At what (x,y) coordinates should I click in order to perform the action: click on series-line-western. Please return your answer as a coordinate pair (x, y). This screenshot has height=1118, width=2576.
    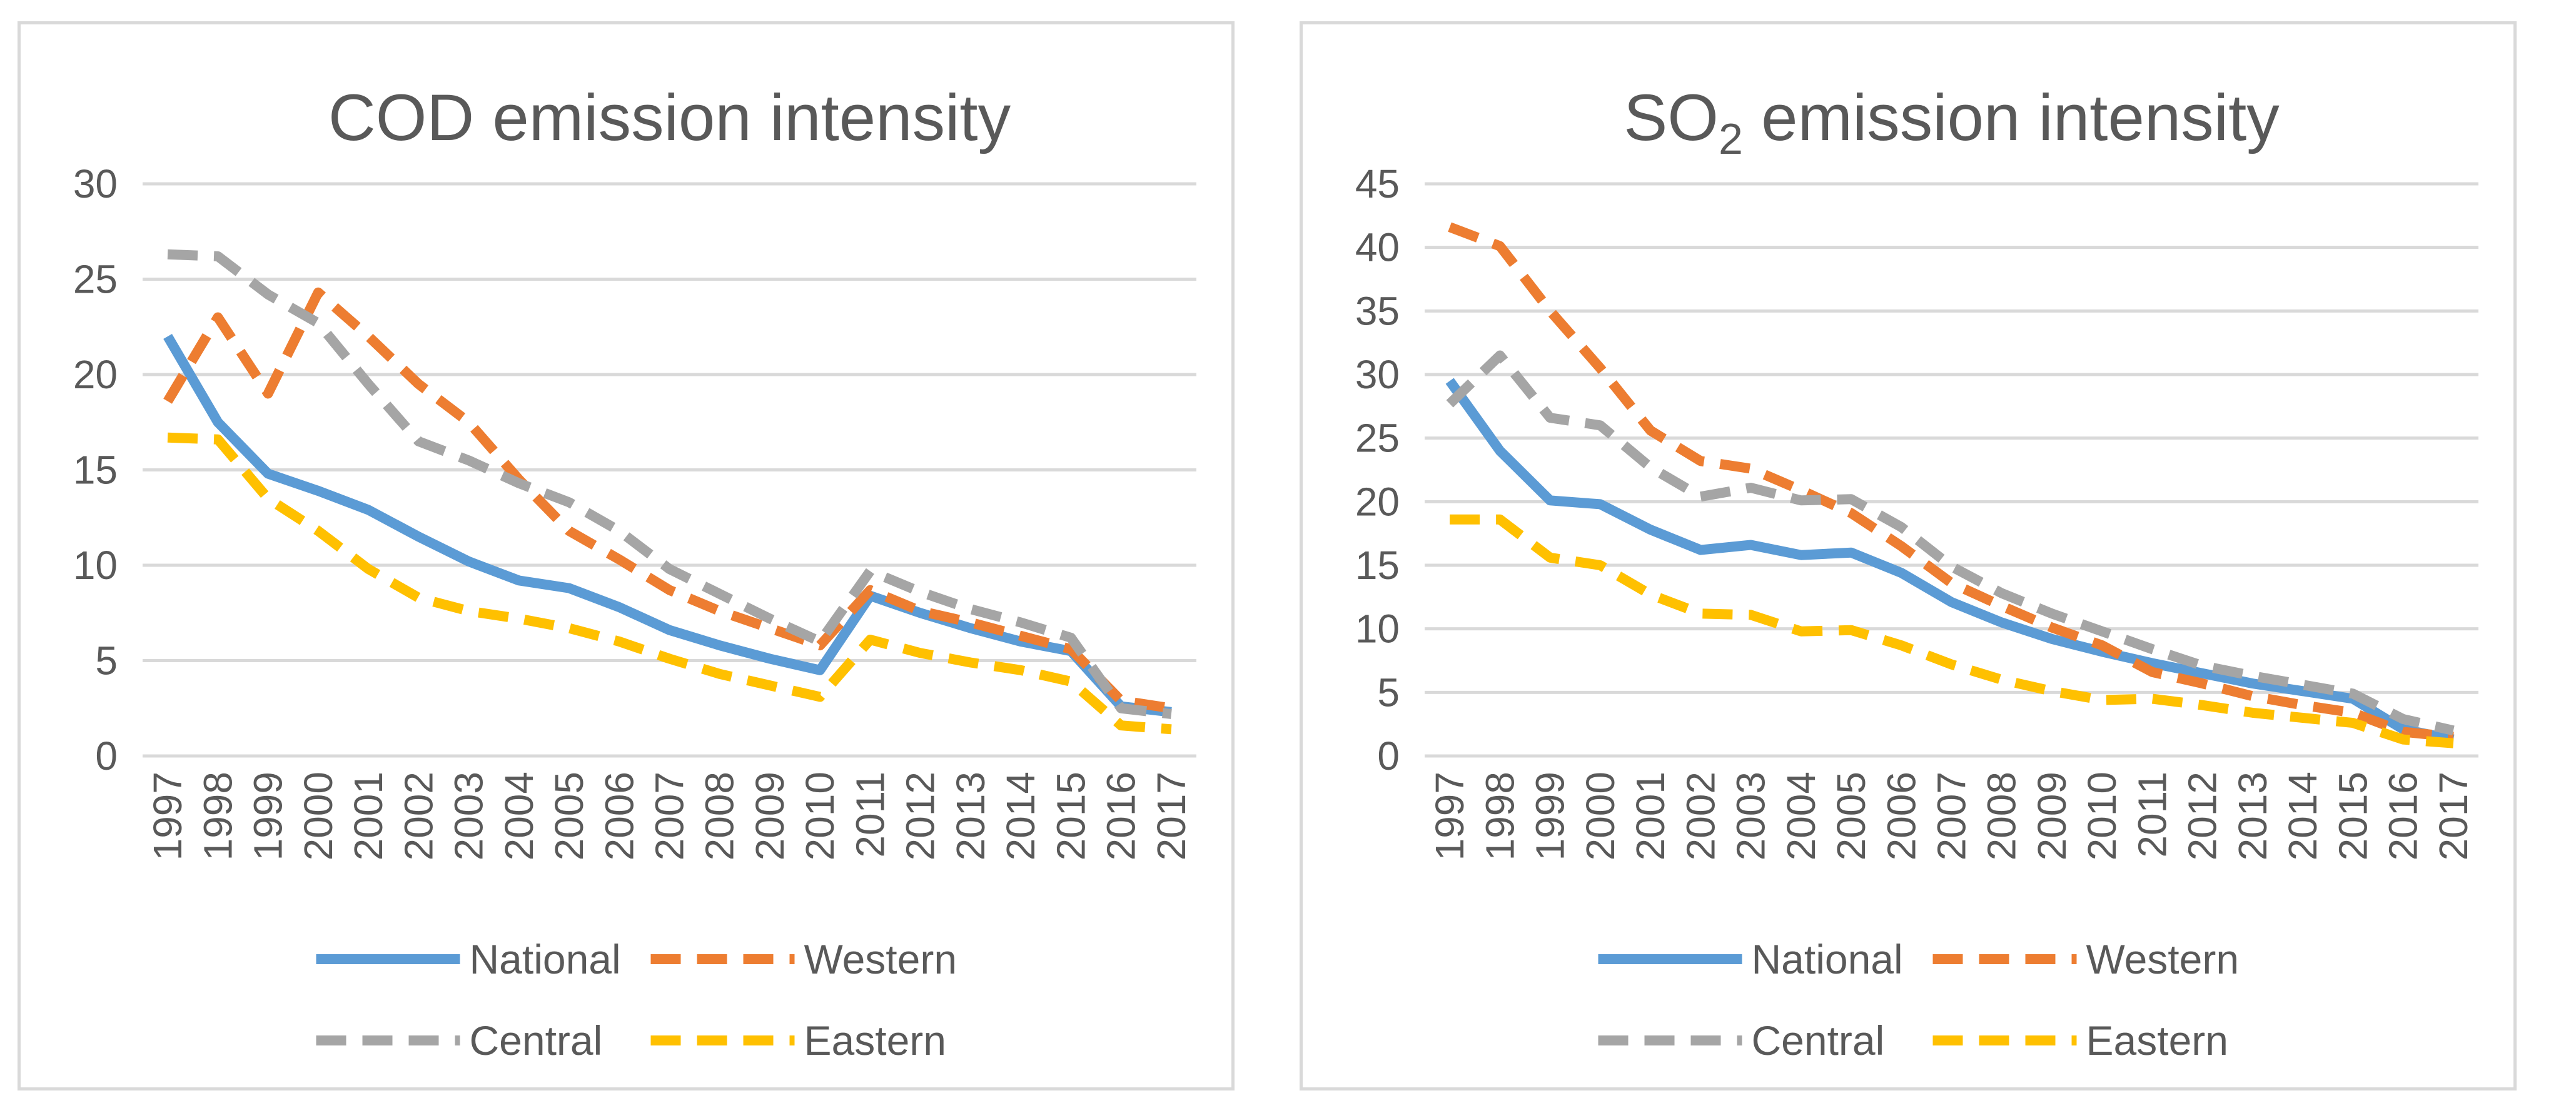
    Looking at the image, I should click on (668, 500).